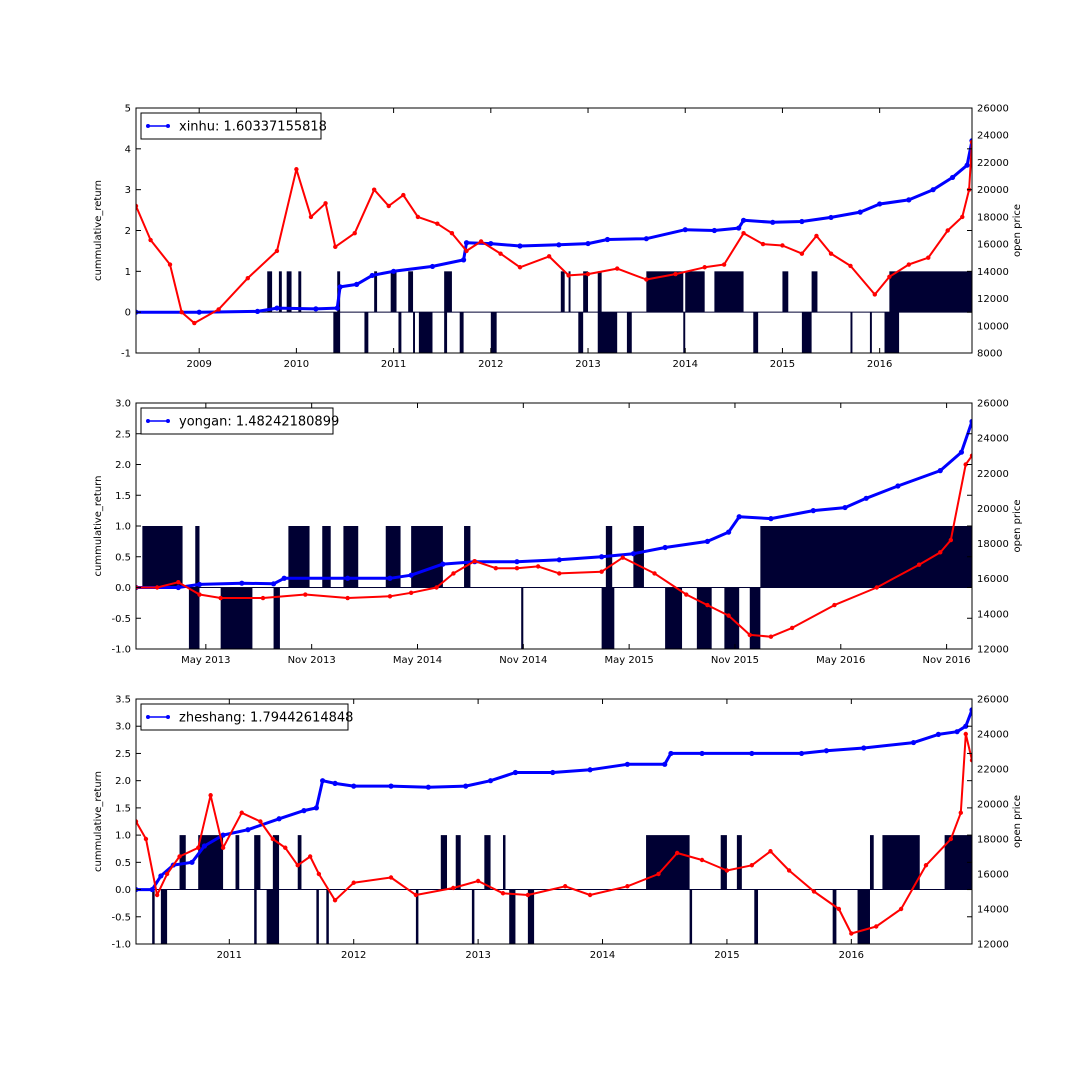 The width and height of the screenshot is (1080, 1080). I want to click on y-tick-label: 5, so click(128, 109).